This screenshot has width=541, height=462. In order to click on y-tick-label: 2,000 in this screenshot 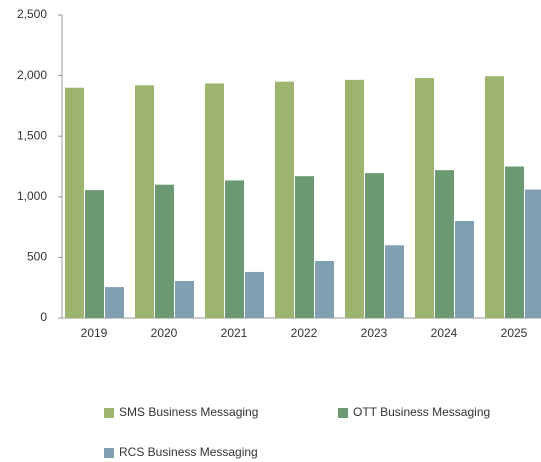, I will do `click(32, 75)`.